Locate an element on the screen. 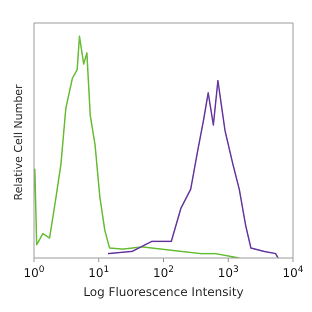 The image size is (312, 312). x-tick-label: 10$^{0}$ is located at coordinates (34, 272).